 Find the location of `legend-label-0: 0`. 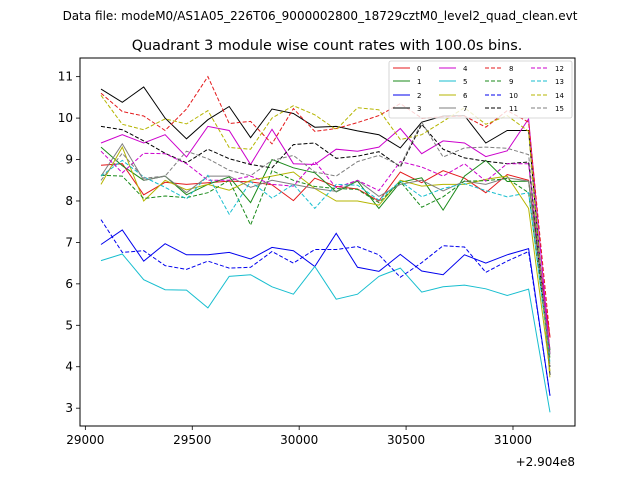

legend-label-0: 0 is located at coordinates (419, 69).